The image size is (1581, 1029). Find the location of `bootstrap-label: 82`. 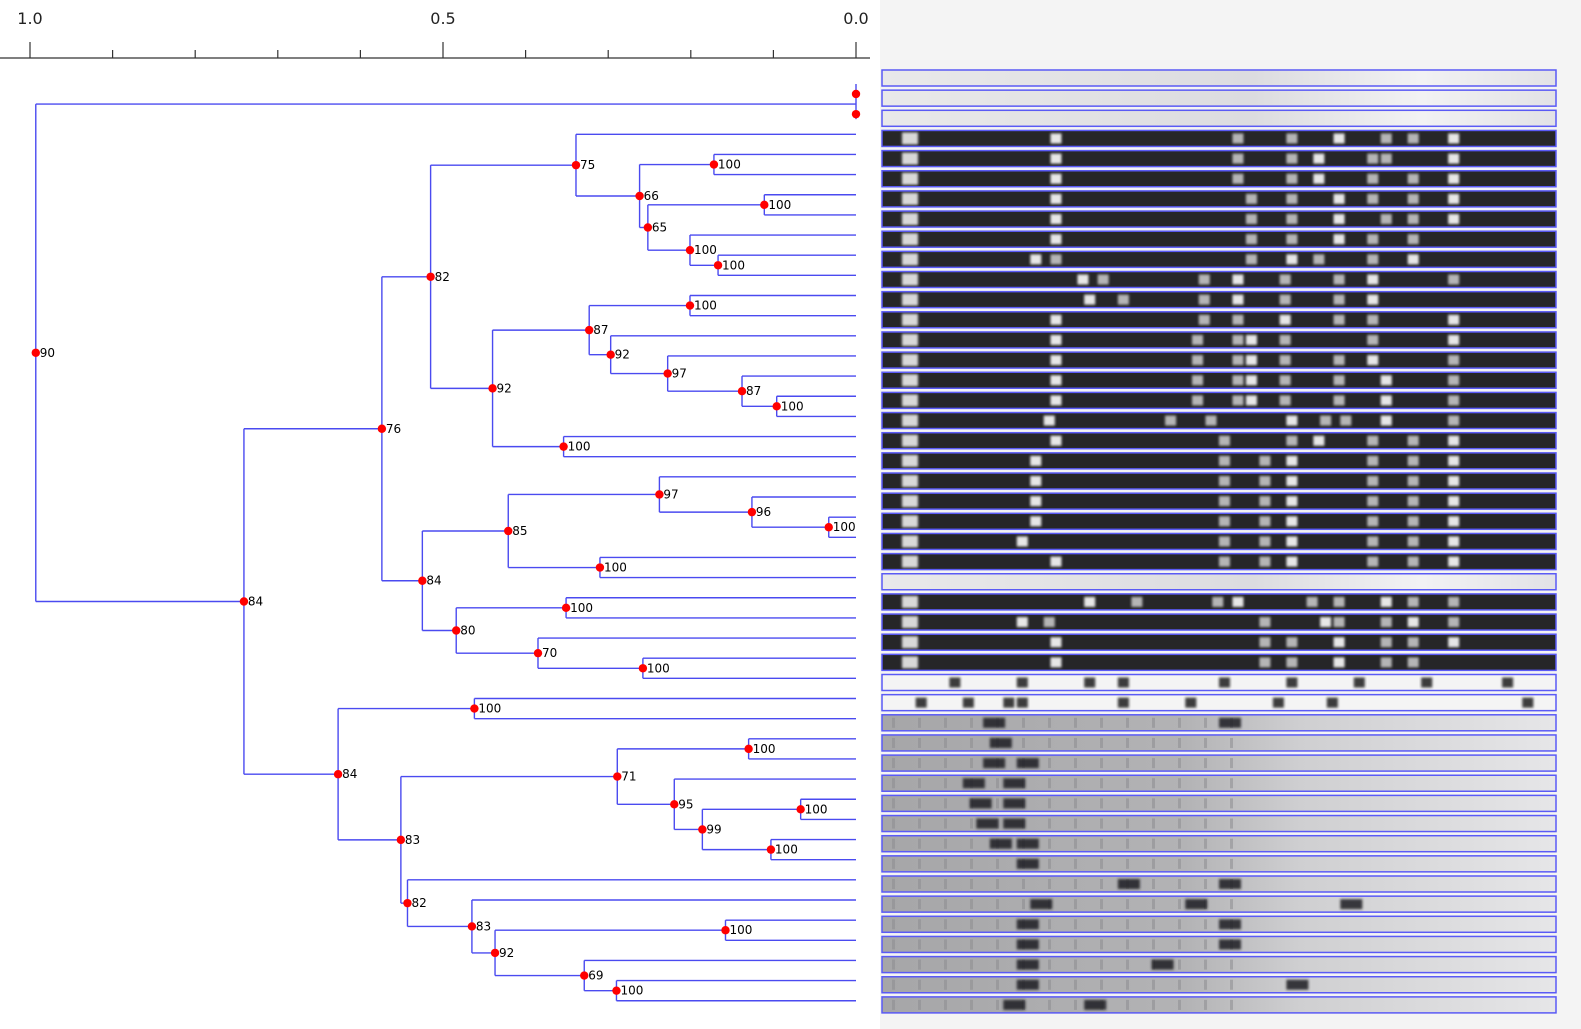

bootstrap-label: 82 is located at coordinates (442, 277).